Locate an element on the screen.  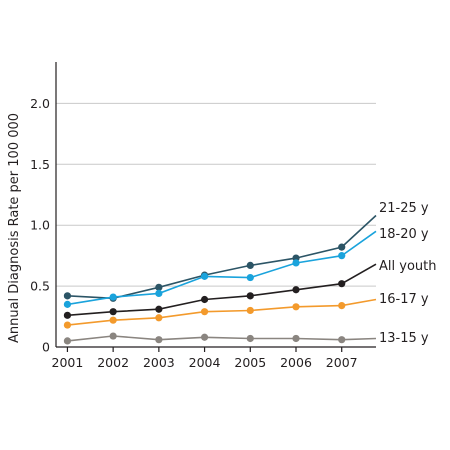
y-tick-label: 0 is located at coordinates (46, 347).